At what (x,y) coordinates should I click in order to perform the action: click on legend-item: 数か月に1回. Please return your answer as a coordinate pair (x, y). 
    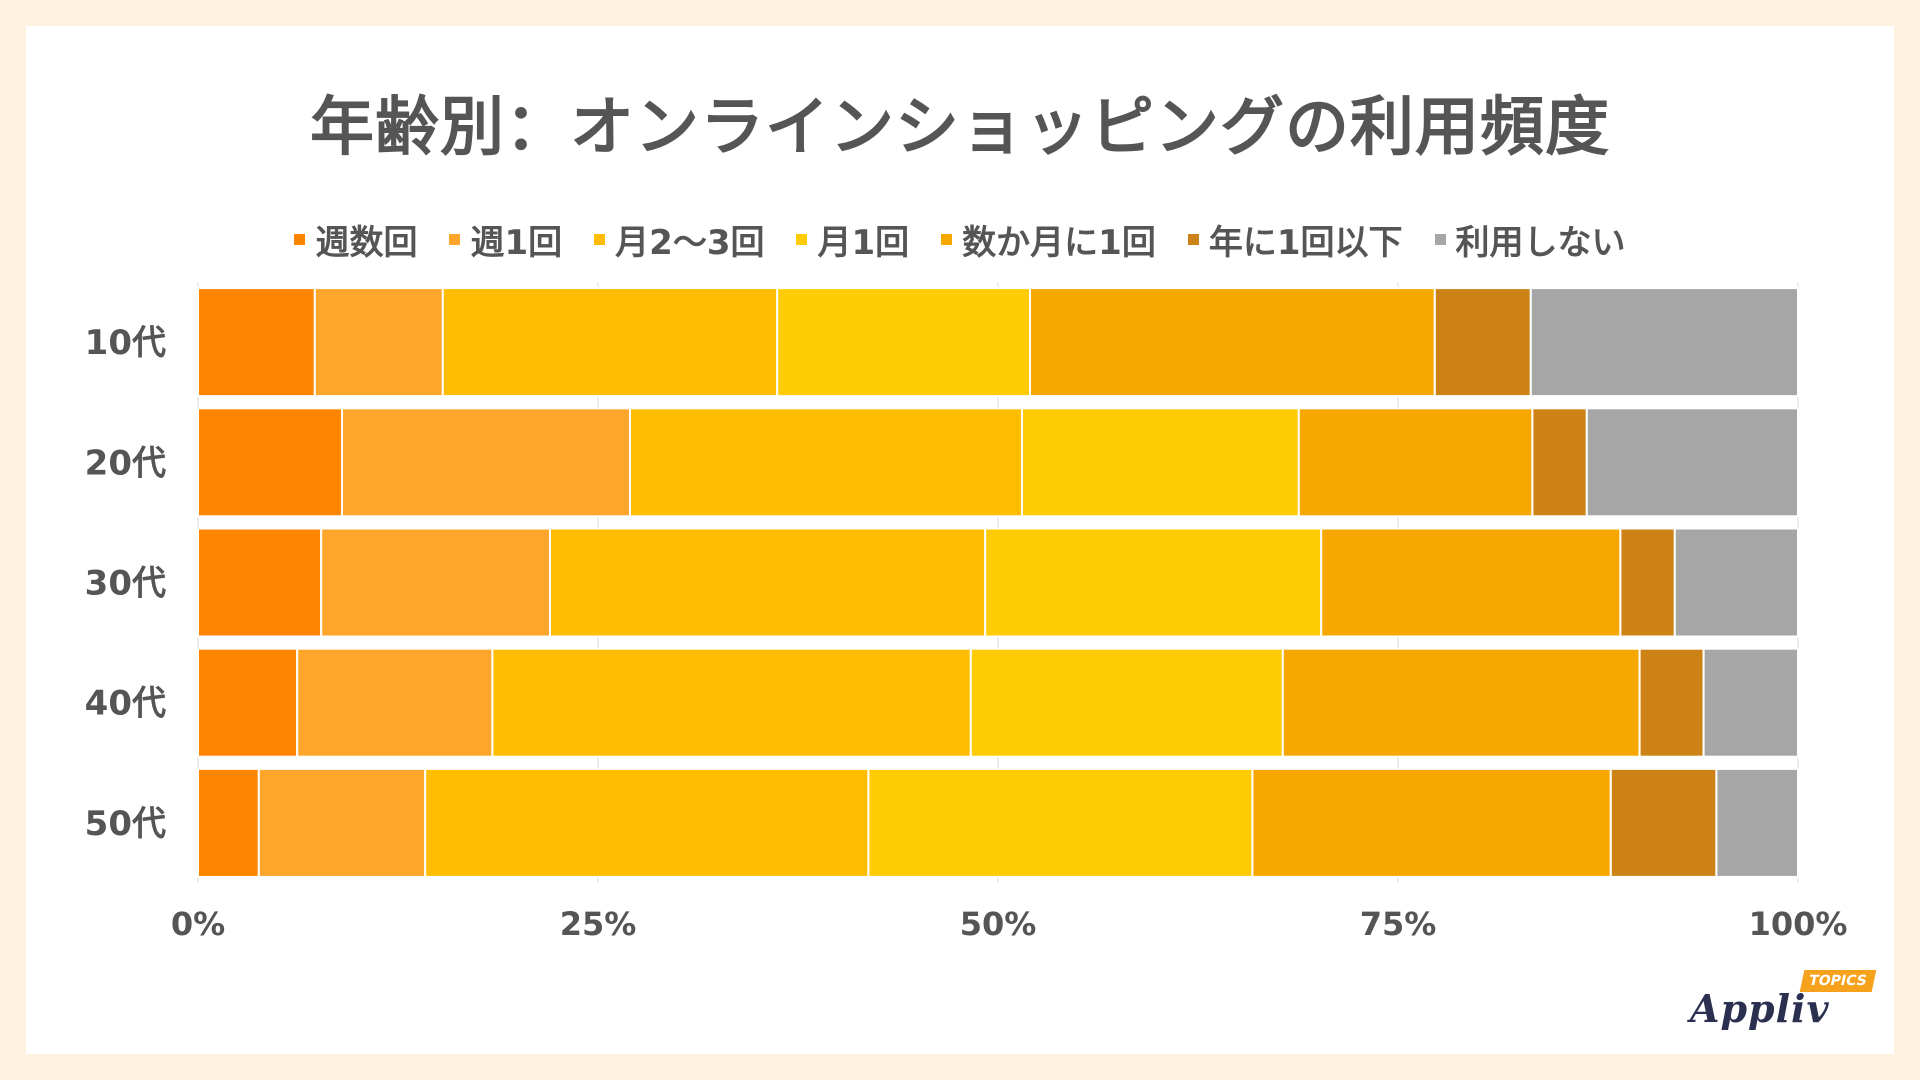
    Looking at the image, I should click on (1048, 239).